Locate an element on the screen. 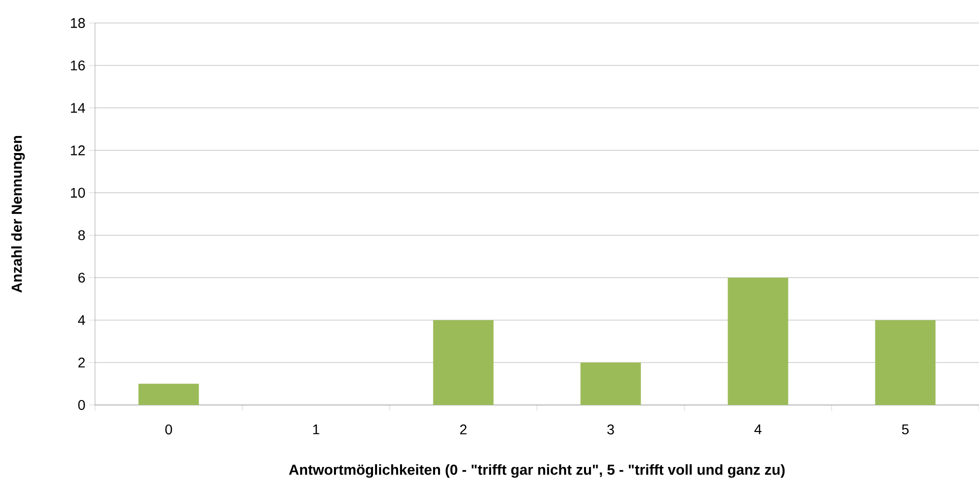 This screenshot has width=979, height=492. y-tick-label: 12 is located at coordinates (77, 150).